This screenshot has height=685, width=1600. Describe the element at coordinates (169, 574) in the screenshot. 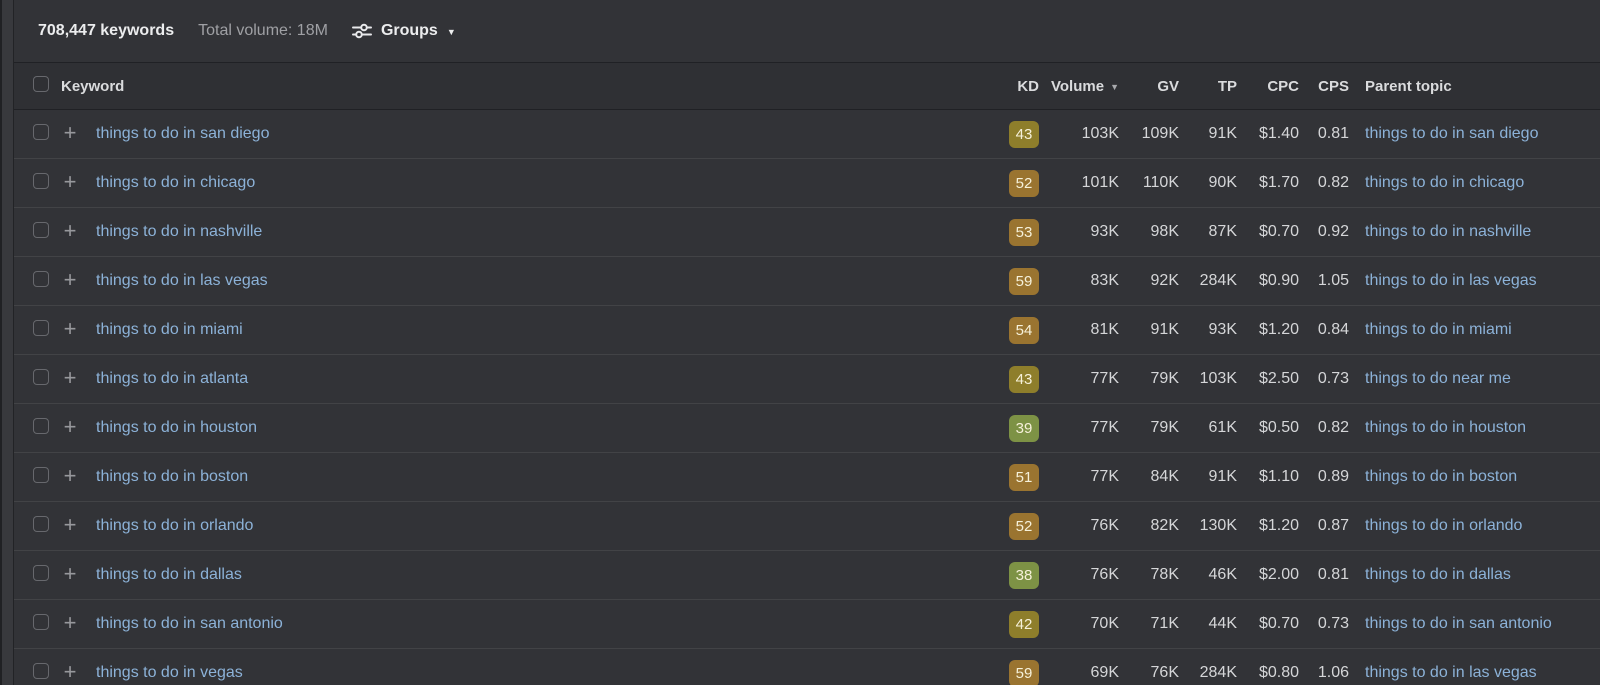

I see `keyword-link: things to do in dallas` at that location.